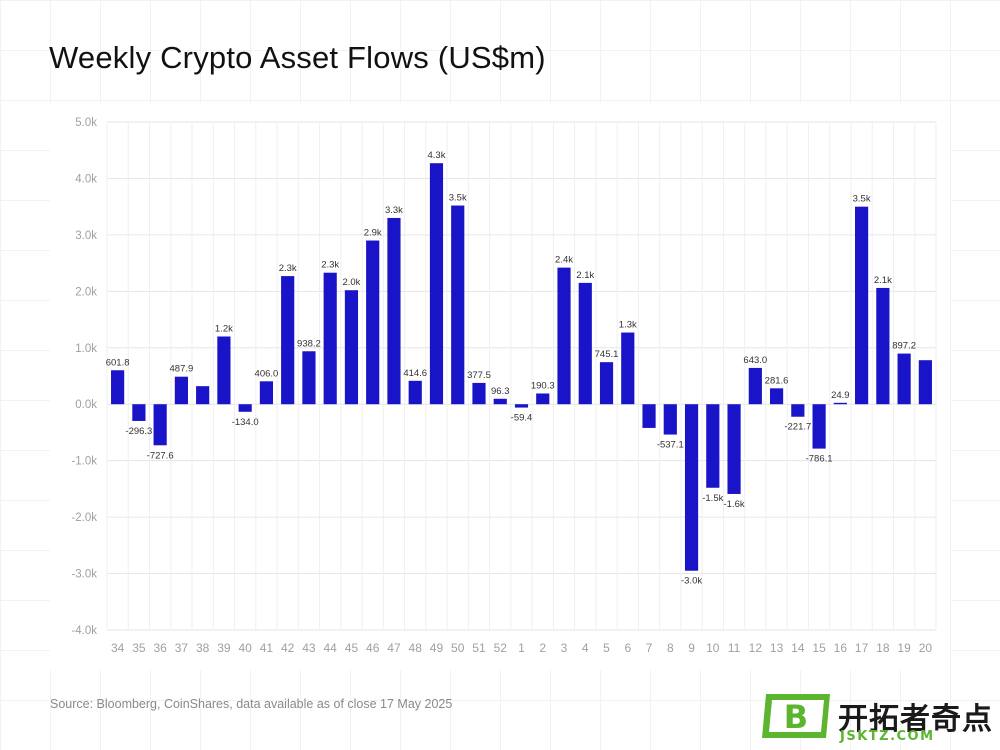 This screenshot has width=1000, height=750. What do you see at coordinates (543, 385) in the screenshot?
I see `data-label: 190.3` at bounding box center [543, 385].